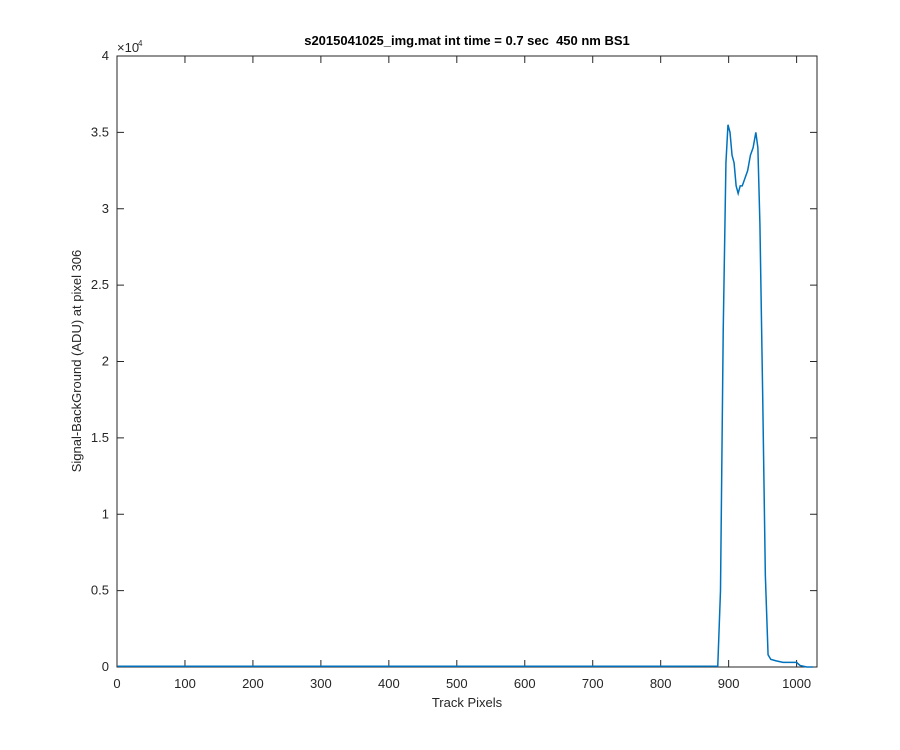 Image resolution: width=900 pixels, height=750 pixels. Describe the element at coordinates (116, 683) in the screenshot. I see `x-tick-label: 0` at that location.